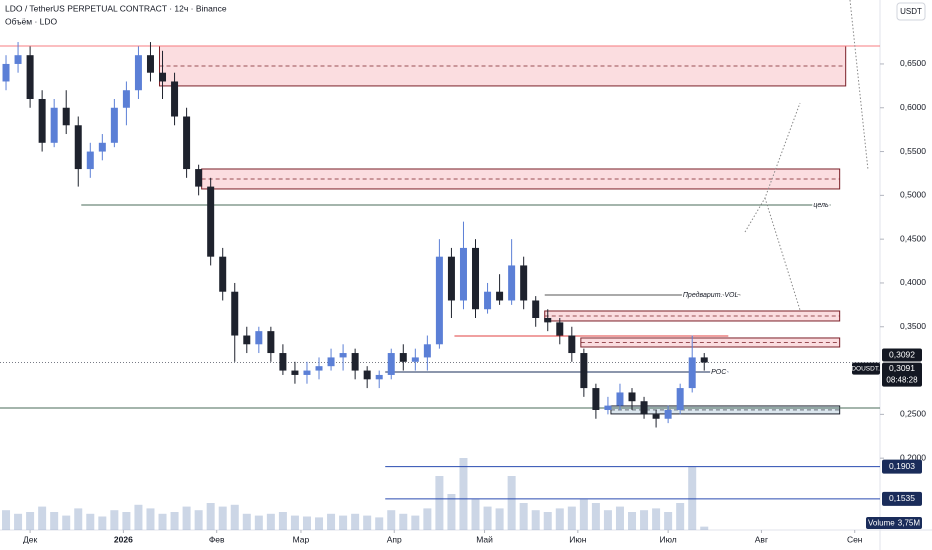  I want to click on symbol-name-box, so click(866, 368).